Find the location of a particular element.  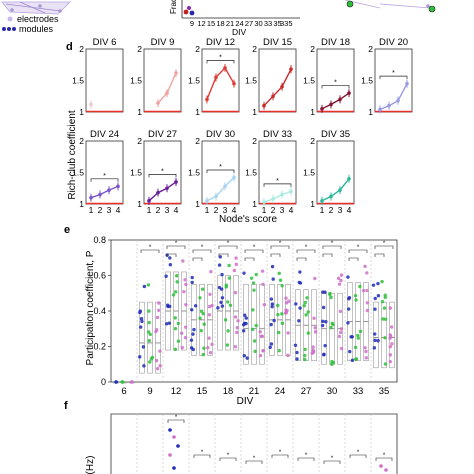

subplot-title: DIV 30 is located at coordinates (220, 134).